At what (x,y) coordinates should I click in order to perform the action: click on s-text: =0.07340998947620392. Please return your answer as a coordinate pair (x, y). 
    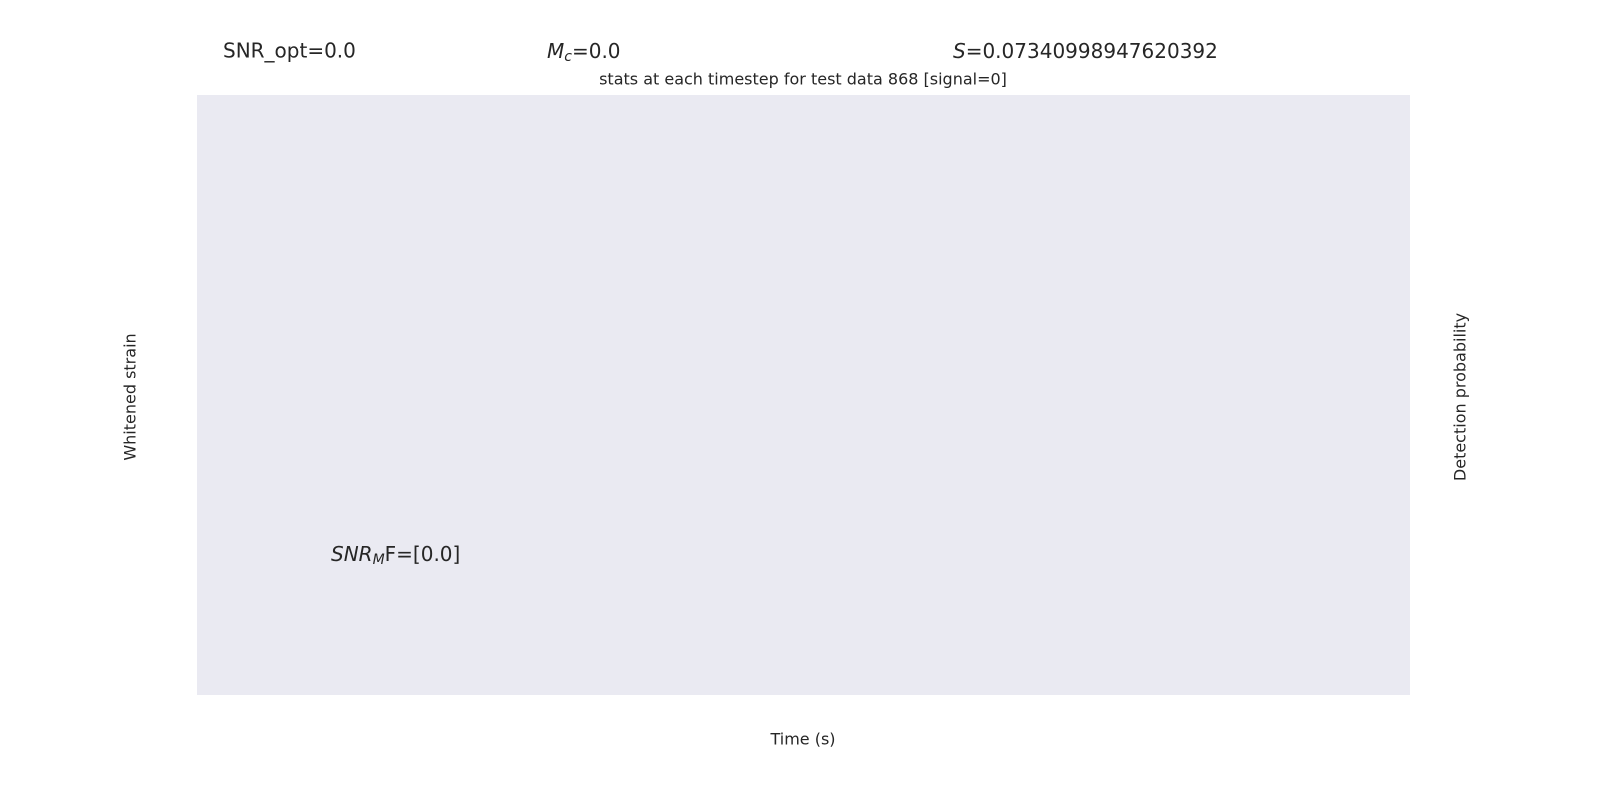
    Looking at the image, I should click on (1092, 51).